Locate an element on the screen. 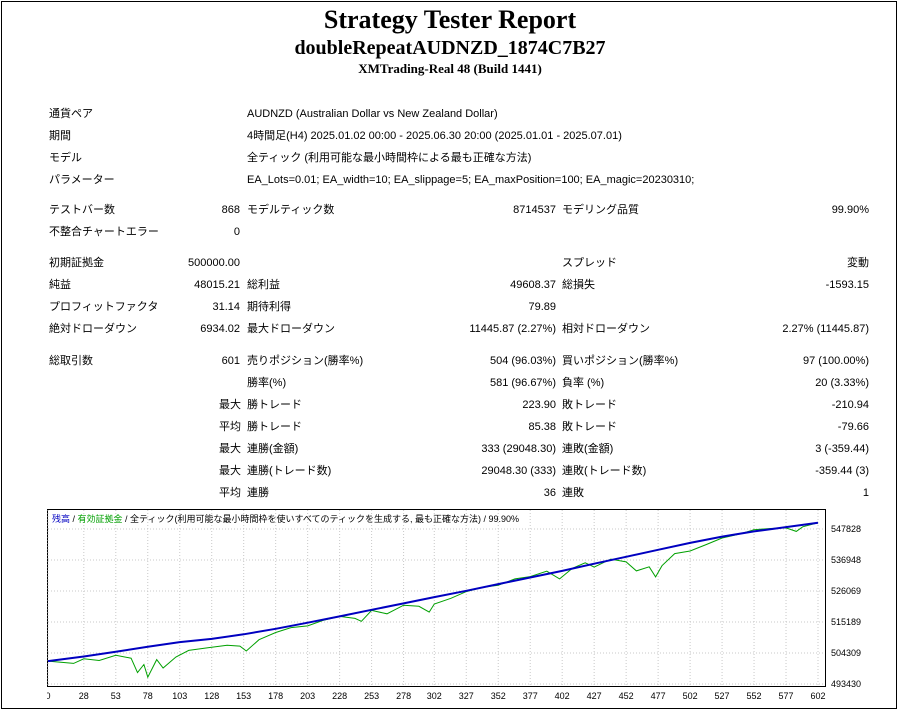 Image resolution: width=900 pixels, height=712 pixels. long-positions-label: 買いポジション(勝率%) is located at coordinates (620, 361).